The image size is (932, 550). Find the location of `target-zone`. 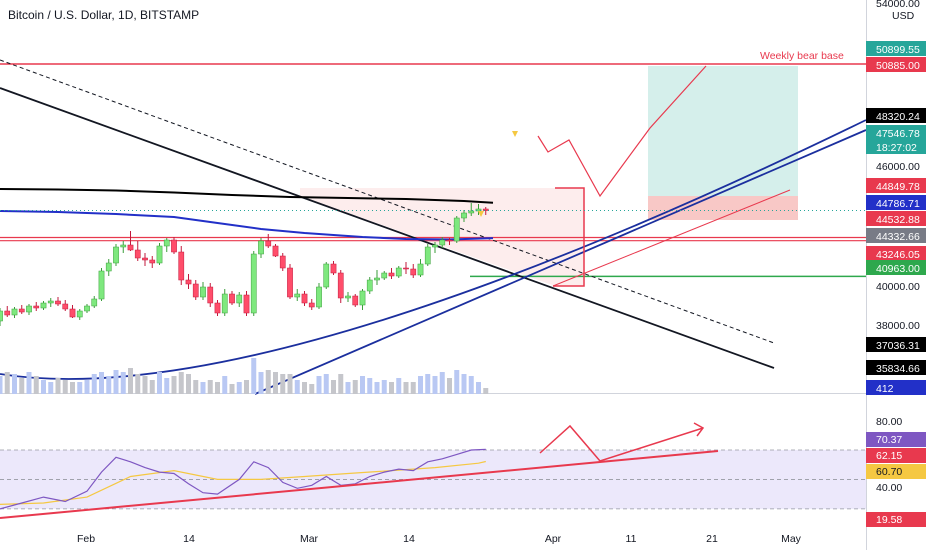

target-zone is located at coordinates (723, 131).